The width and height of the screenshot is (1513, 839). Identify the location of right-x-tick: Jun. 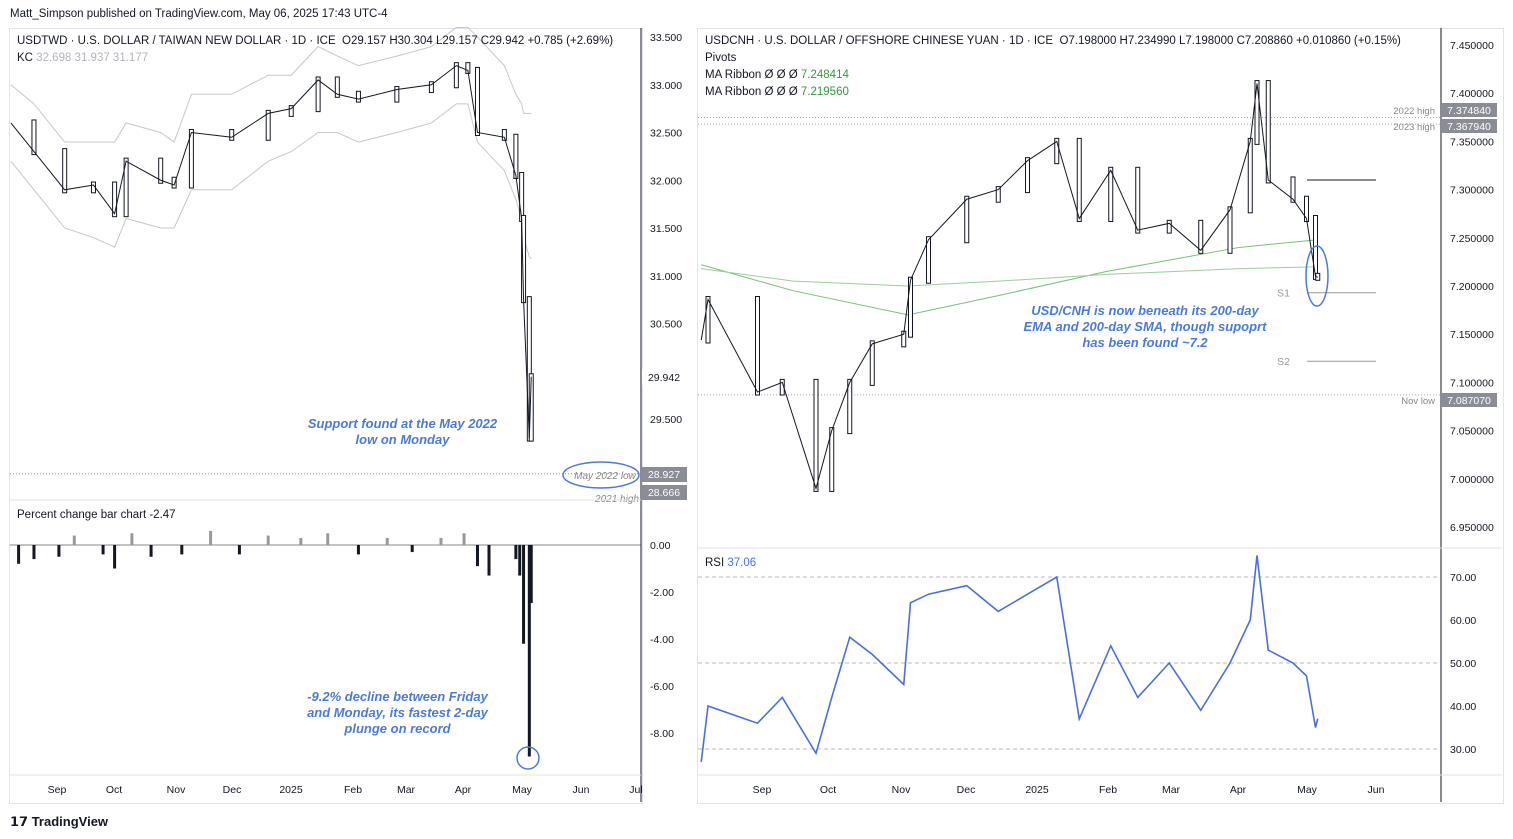
(1376, 790).